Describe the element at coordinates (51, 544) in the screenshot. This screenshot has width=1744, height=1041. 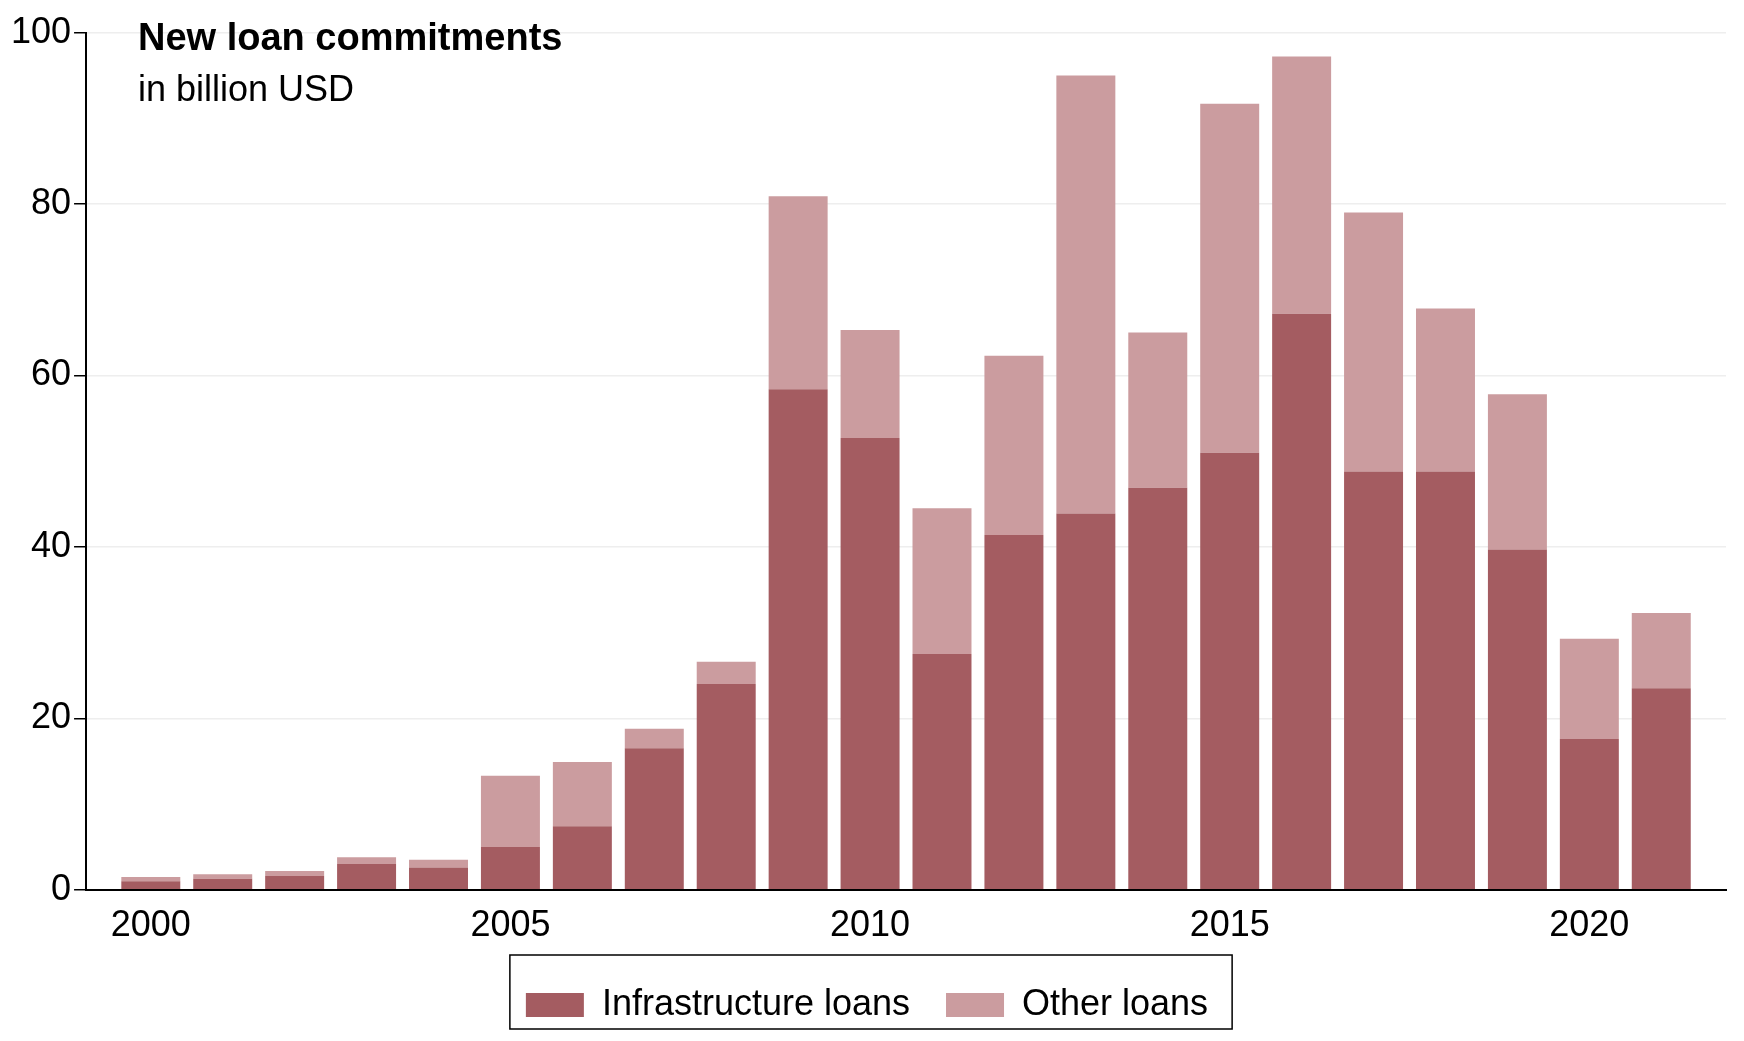
I see `y-tick-label: 40` at that location.